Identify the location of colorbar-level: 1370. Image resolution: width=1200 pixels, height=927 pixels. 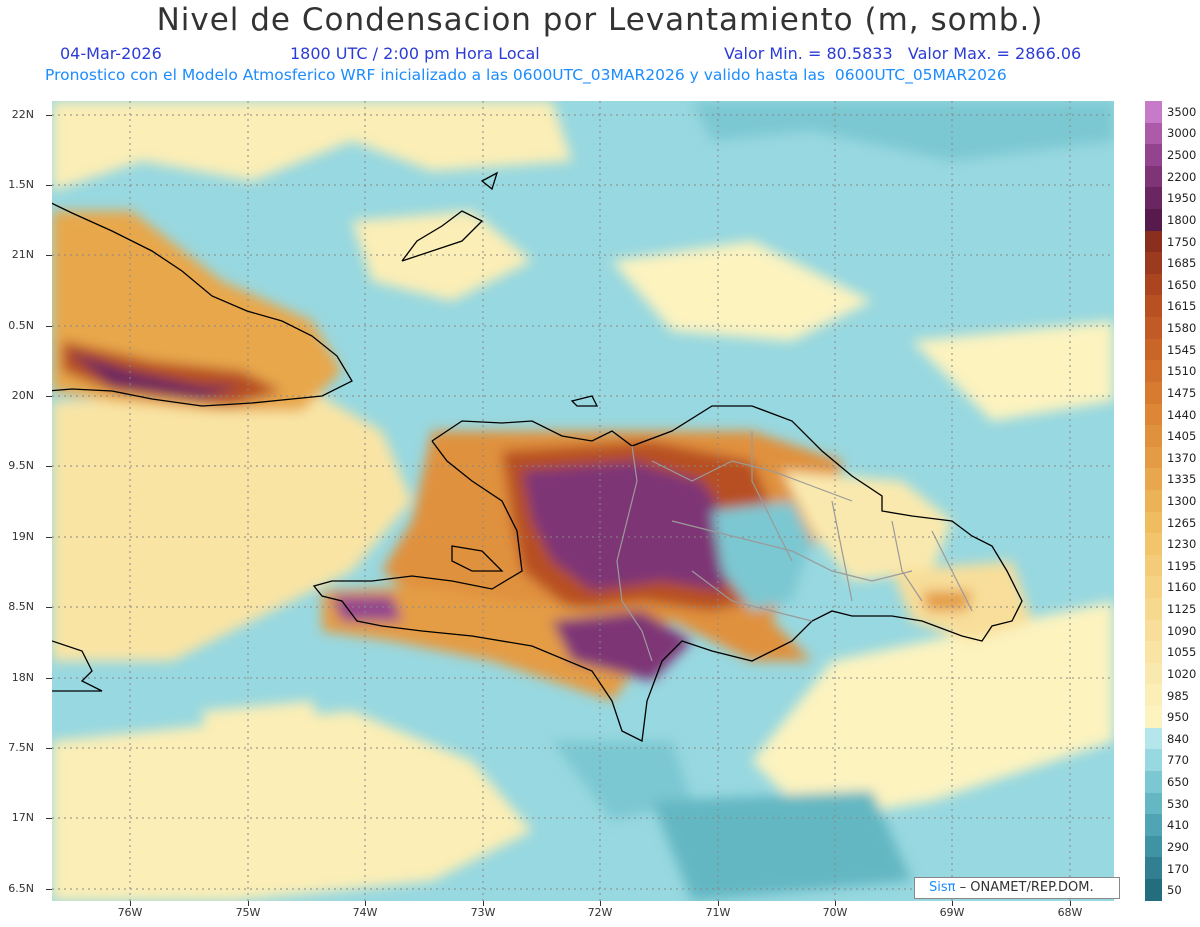
(1182, 457).